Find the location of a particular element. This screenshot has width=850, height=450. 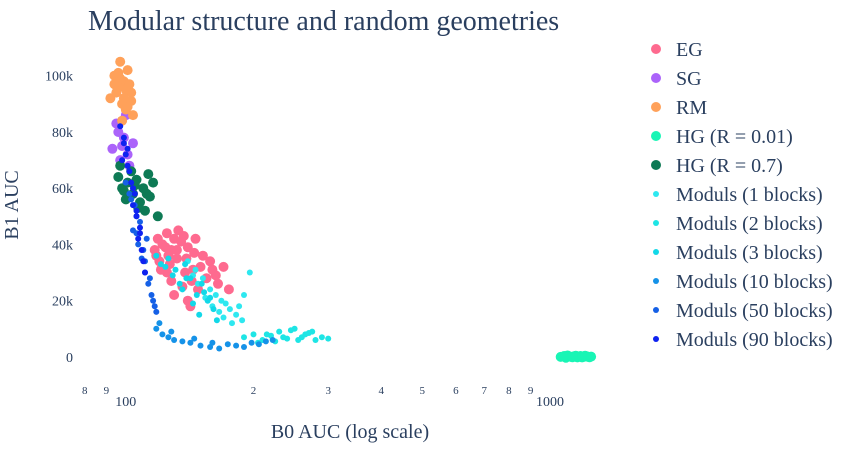

x-minor-tick-label: 5 is located at coordinates (423, 391).